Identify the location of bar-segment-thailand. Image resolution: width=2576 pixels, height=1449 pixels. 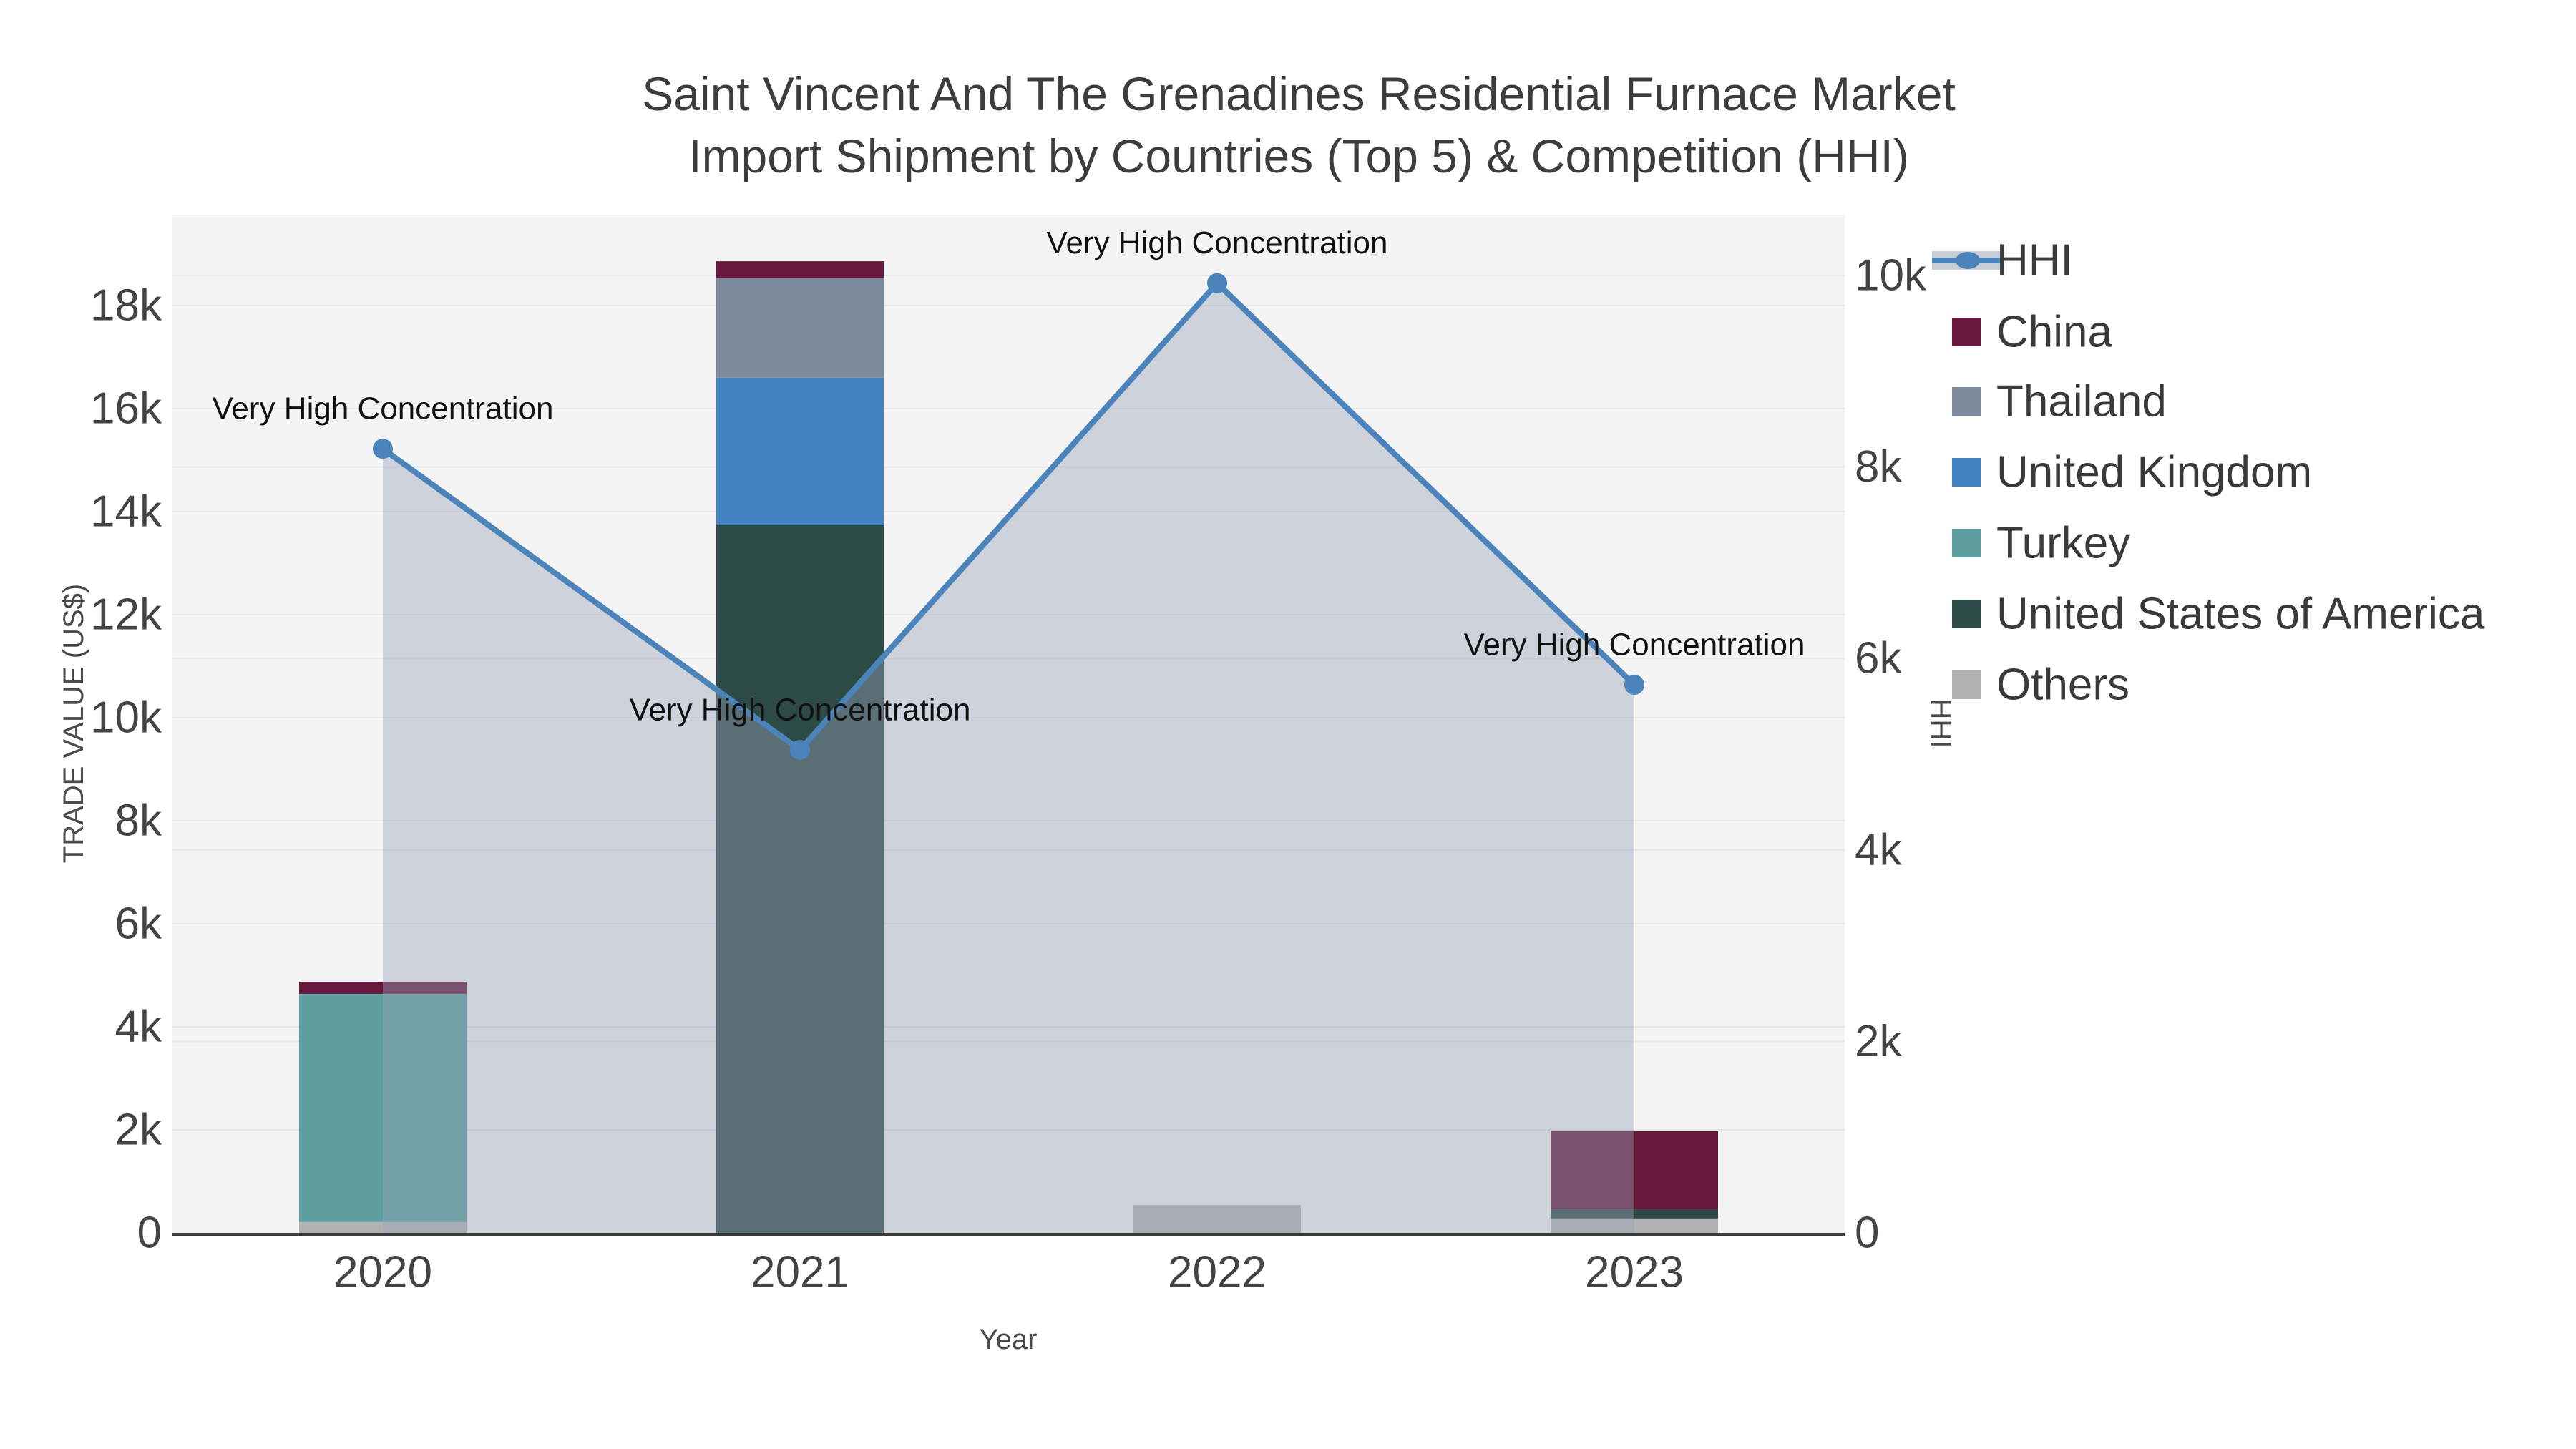
(800, 328).